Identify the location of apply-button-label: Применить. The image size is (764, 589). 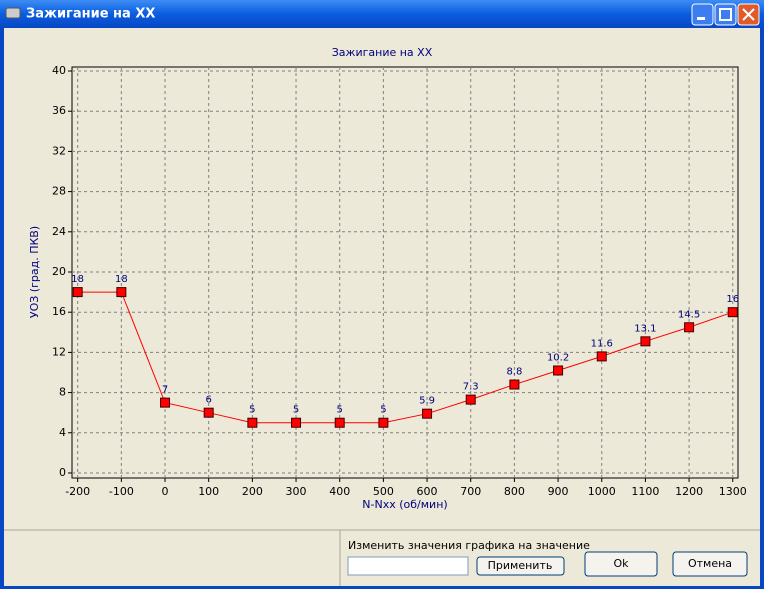
(520, 565).